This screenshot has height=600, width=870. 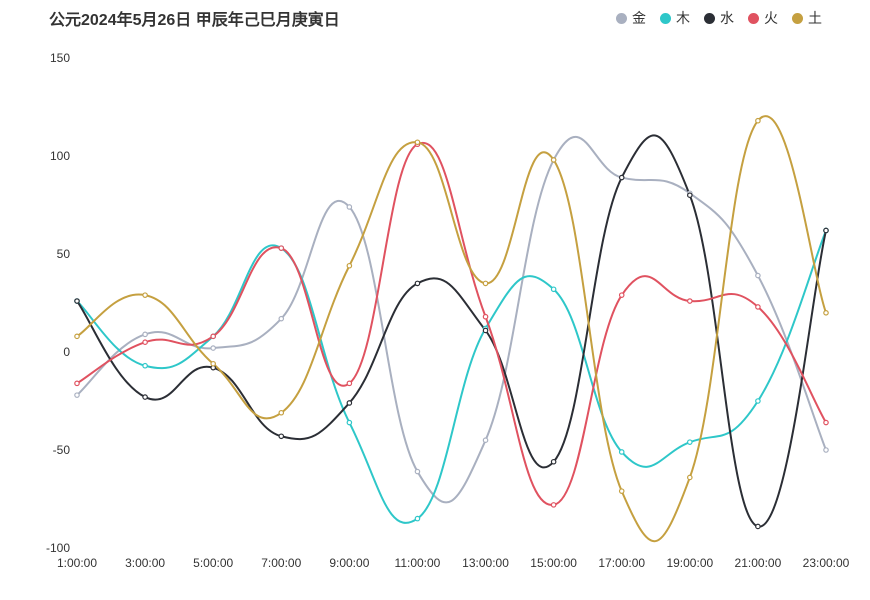 I want to click on y-tick-label: 100, so click(x=60, y=156).